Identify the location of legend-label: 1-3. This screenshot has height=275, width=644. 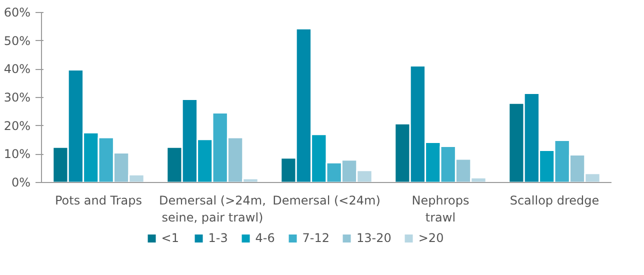
(218, 238).